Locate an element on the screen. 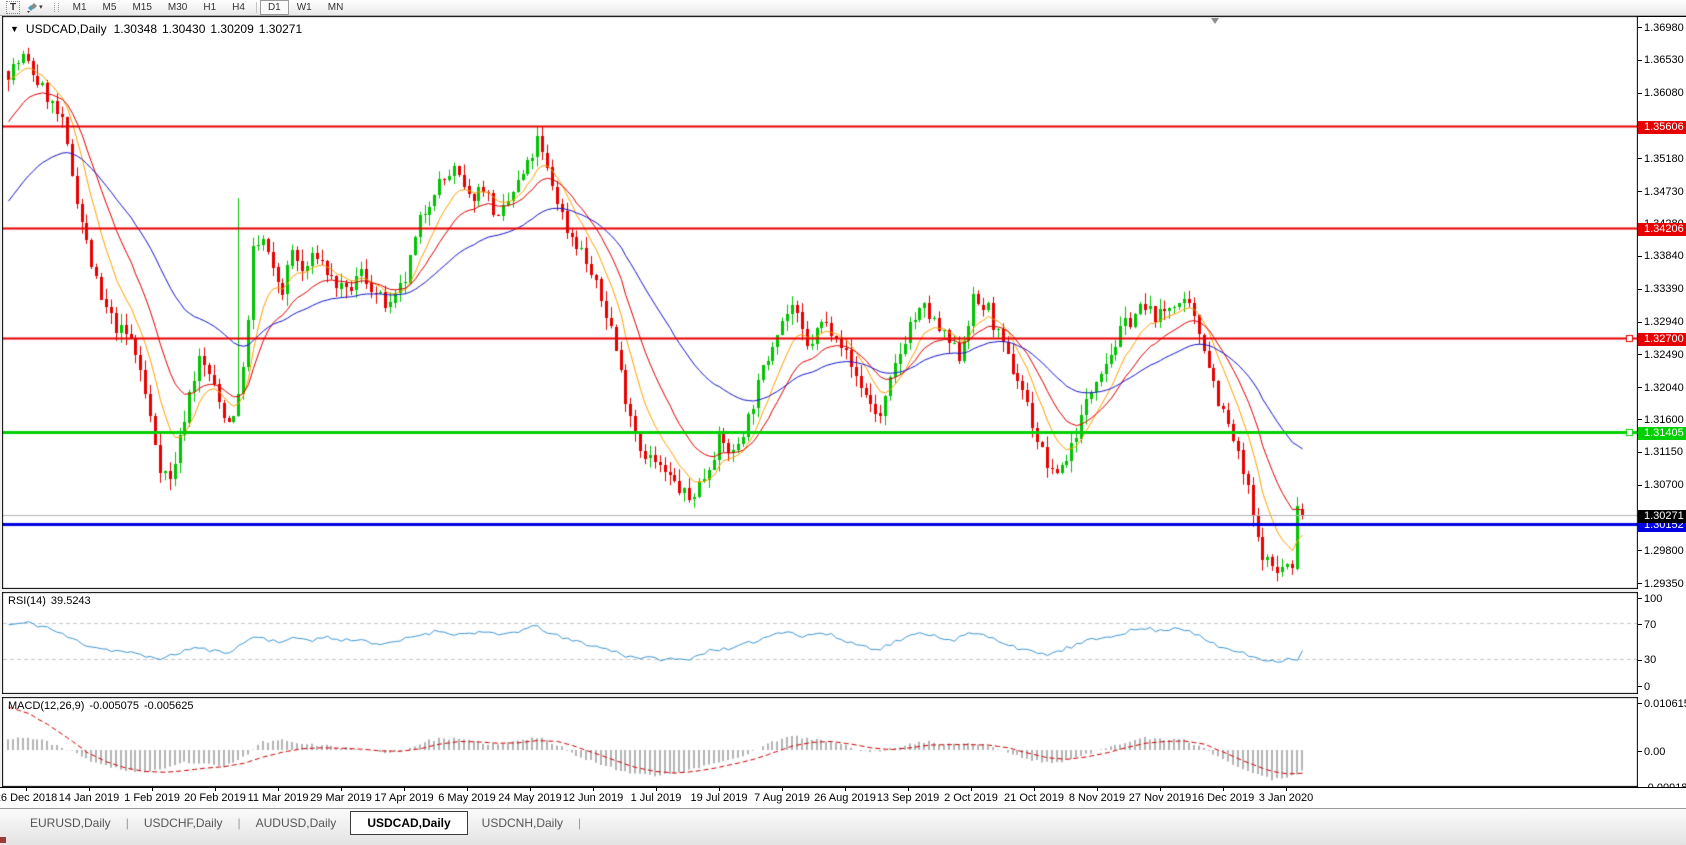 This screenshot has width=1686, height=845. date-label: 27 Nov 2019 is located at coordinates (1160, 798).